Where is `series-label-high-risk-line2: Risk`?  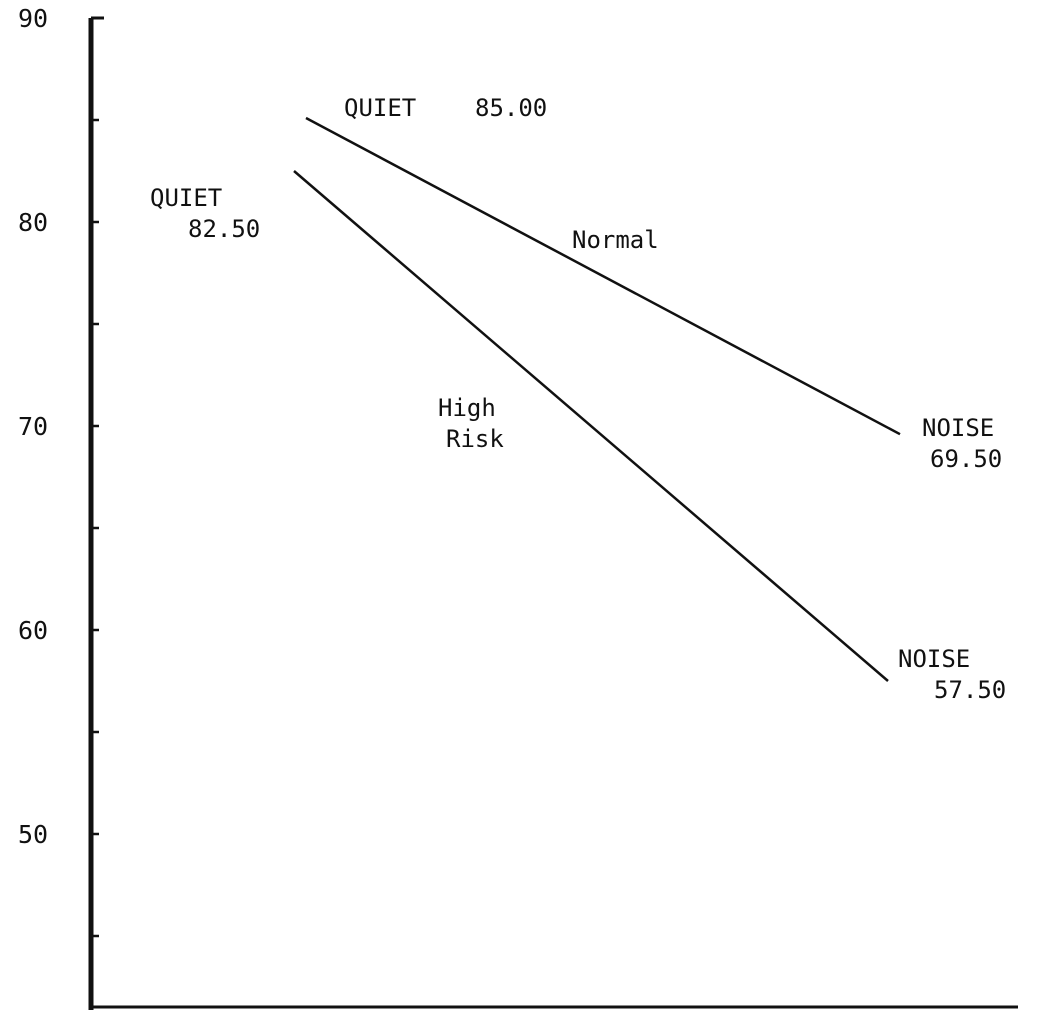 series-label-high-risk-line2: Risk is located at coordinates (475, 439).